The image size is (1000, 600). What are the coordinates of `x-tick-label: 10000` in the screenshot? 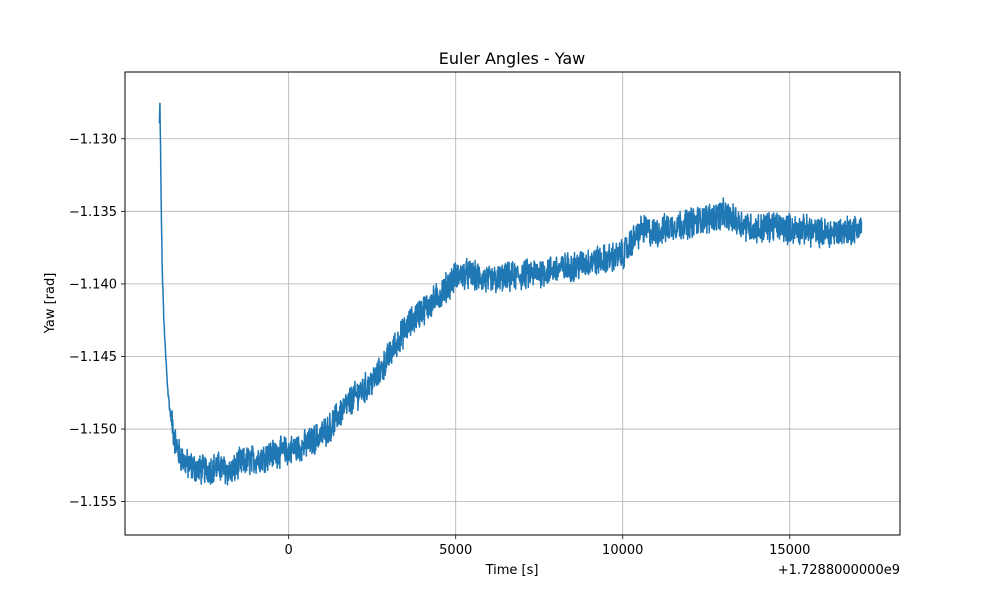 It's located at (622, 550).